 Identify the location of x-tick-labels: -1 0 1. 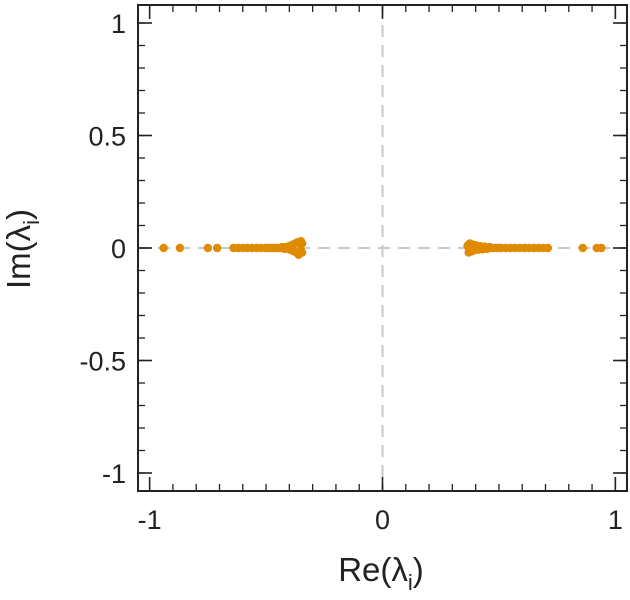
(380, 520).